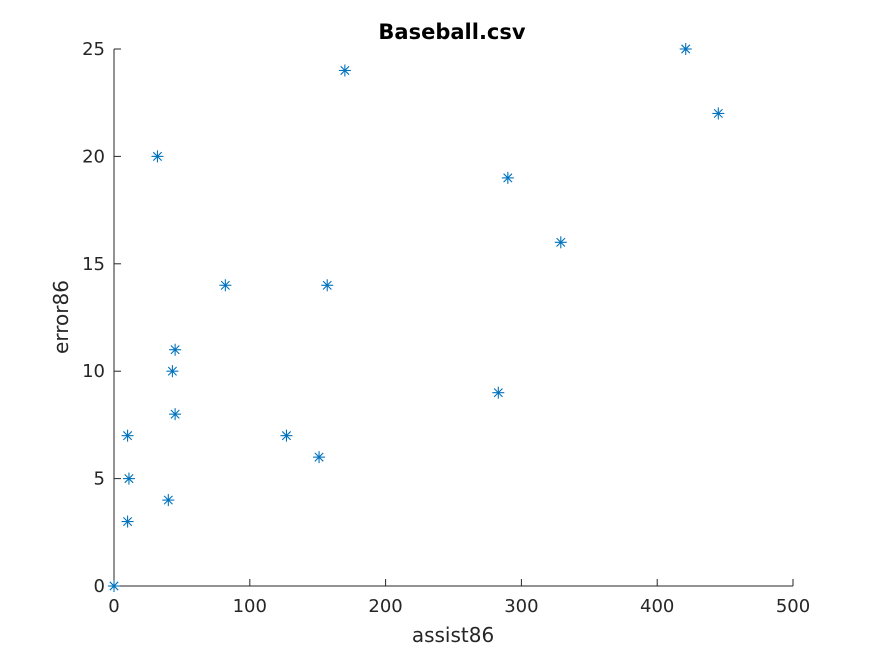 The image size is (875, 656). What do you see at coordinates (99, 479) in the screenshot?
I see `y-tick-label: 5` at bounding box center [99, 479].